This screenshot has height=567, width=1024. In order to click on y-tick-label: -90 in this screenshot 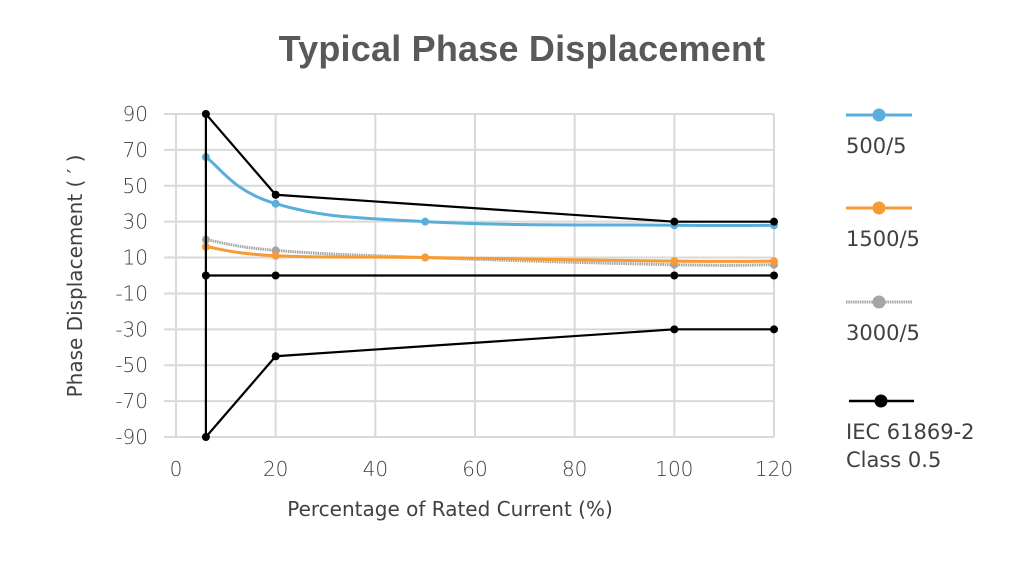, I will do `click(131, 437)`.